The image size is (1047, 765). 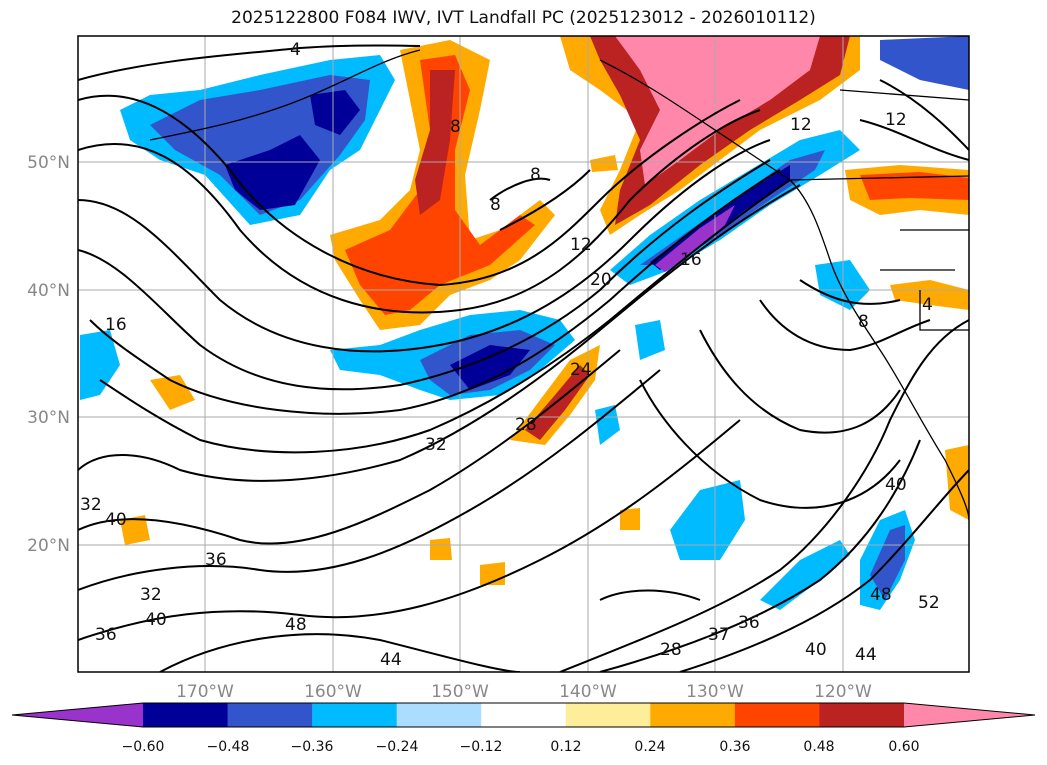 What do you see at coordinates (48, 418) in the screenshot?
I see `lat-label: 30°N` at bounding box center [48, 418].